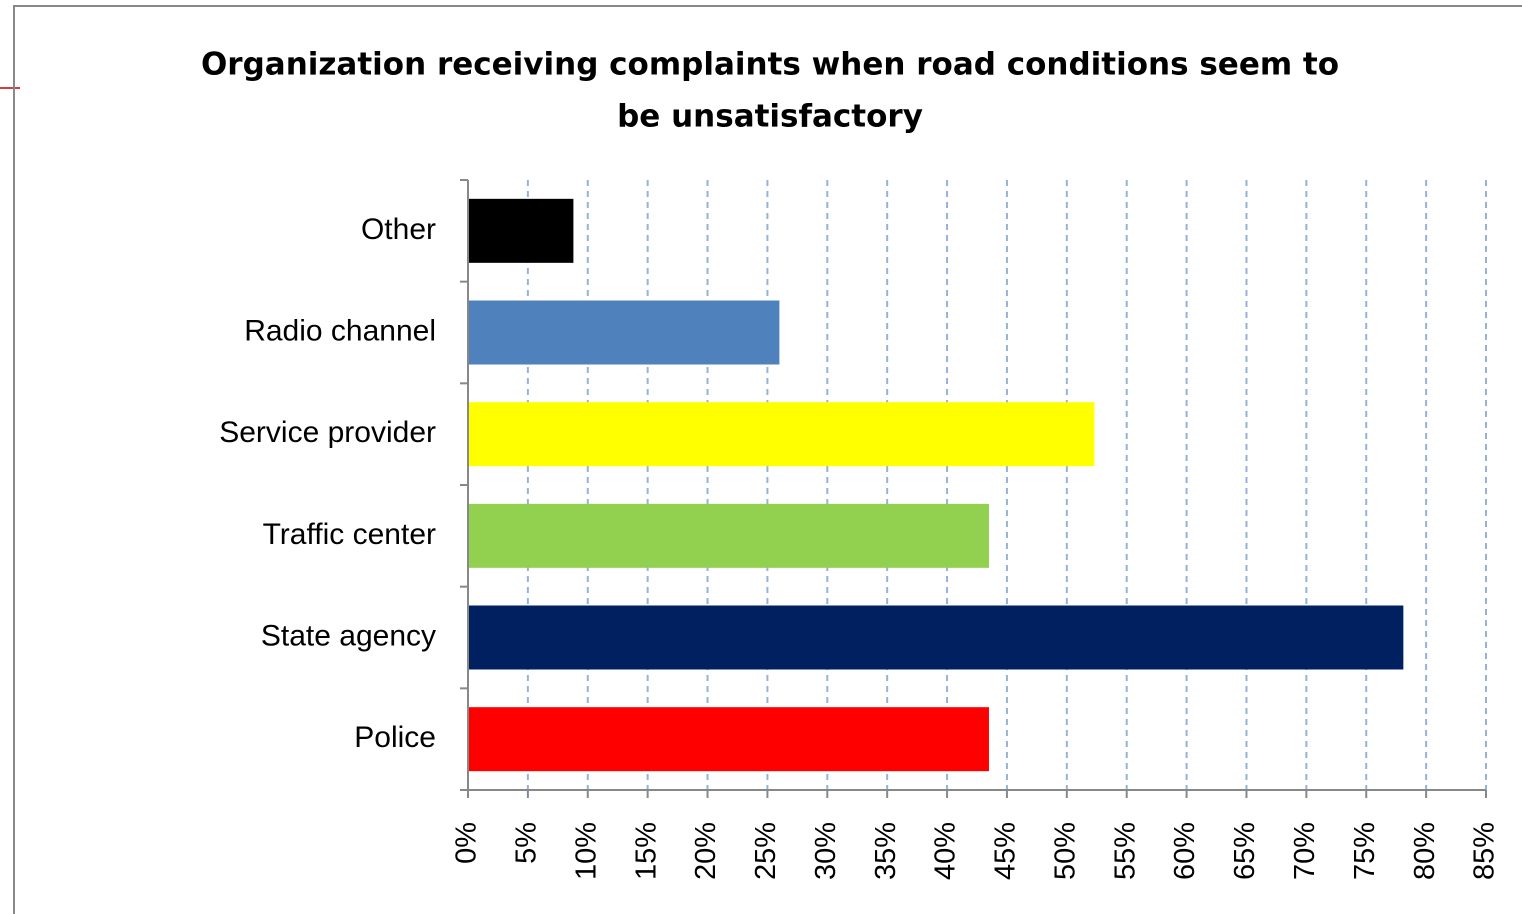 The height and width of the screenshot is (914, 1522). Describe the element at coordinates (348, 635) in the screenshot. I see `y-tick-label: State agency` at that location.